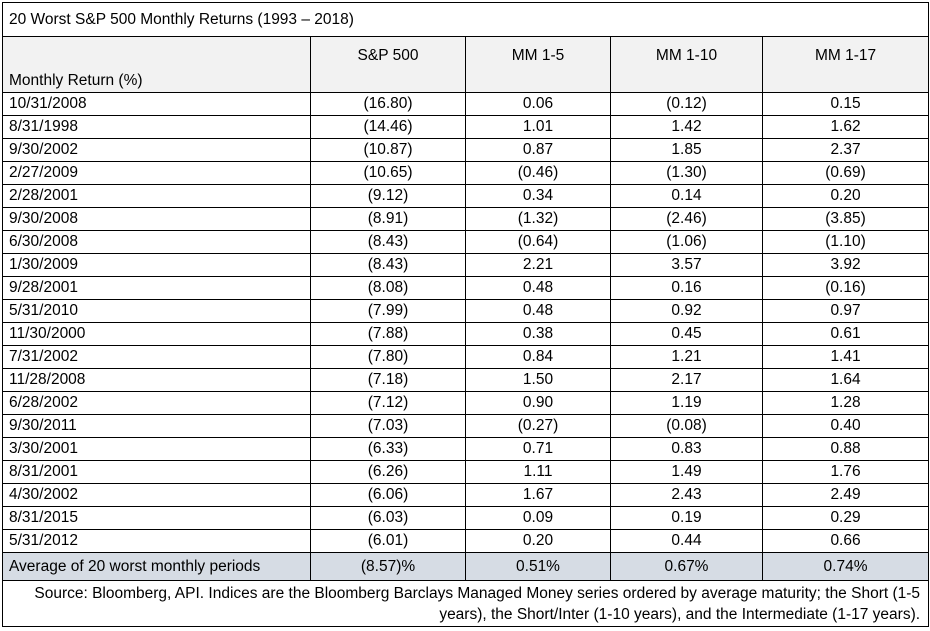 This screenshot has height=631, width=930. I want to click on table-row: 8/31/1998 (14.46) 1.01 1.42 1.62, so click(466, 127).